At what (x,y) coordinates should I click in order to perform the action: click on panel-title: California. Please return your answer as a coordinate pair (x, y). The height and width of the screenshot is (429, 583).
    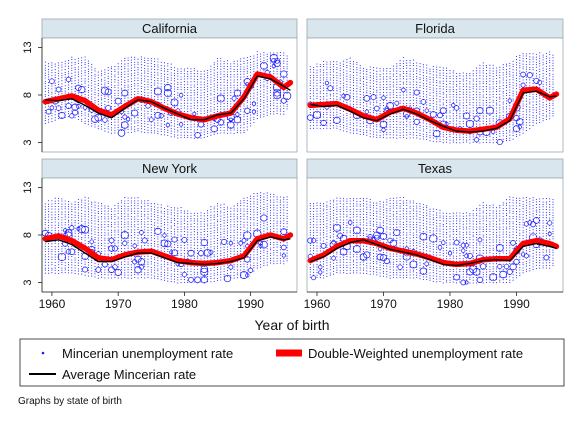
    Looking at the image, I should click on (170, 28).